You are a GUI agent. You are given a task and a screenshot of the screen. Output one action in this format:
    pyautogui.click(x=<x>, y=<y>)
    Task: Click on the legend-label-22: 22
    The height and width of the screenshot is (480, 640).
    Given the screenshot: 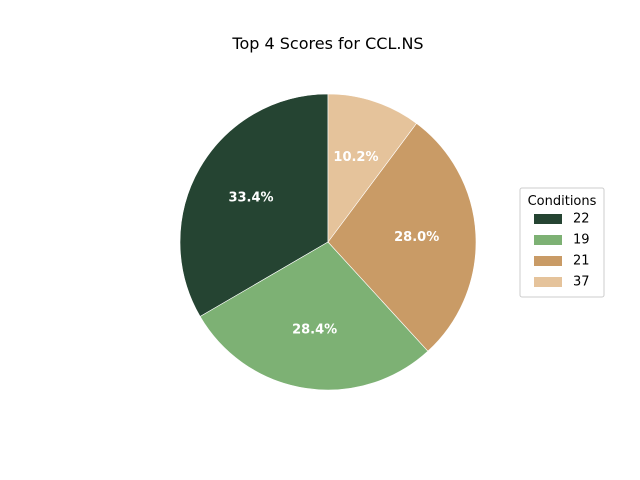 What is the action you would take?
    pyautogui.click(x=581, y=219)
    